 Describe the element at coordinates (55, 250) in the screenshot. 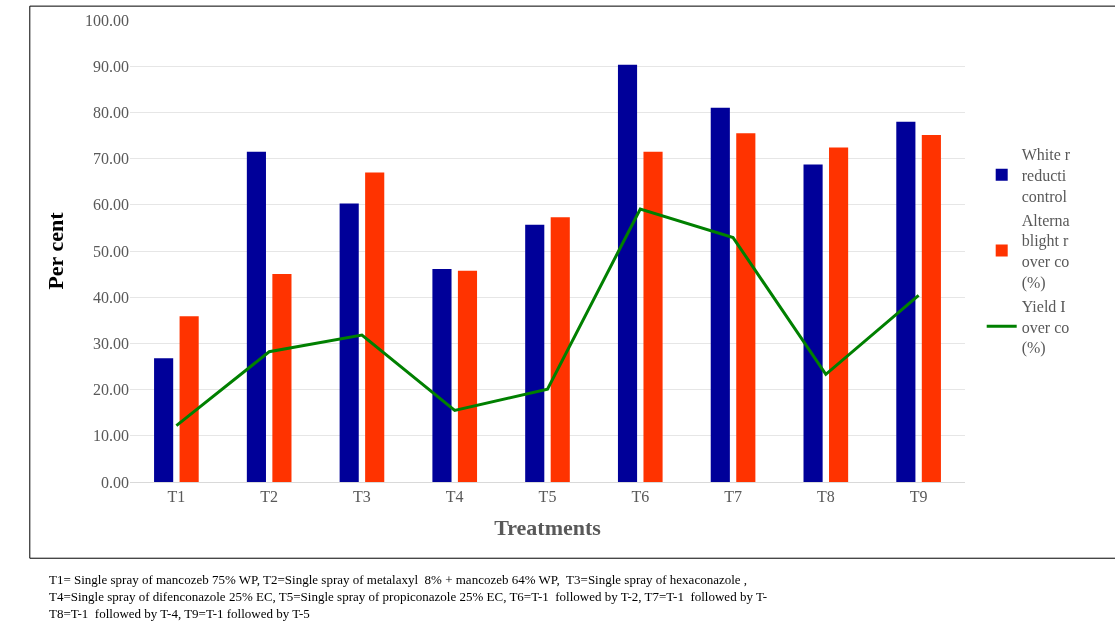

I see `y-axis-title: Per cent` at that location.